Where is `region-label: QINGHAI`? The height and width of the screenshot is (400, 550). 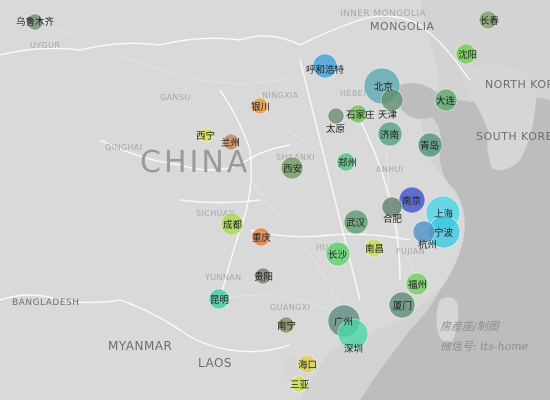
region-label: QINGHAI is located at coordinates (124, 147).